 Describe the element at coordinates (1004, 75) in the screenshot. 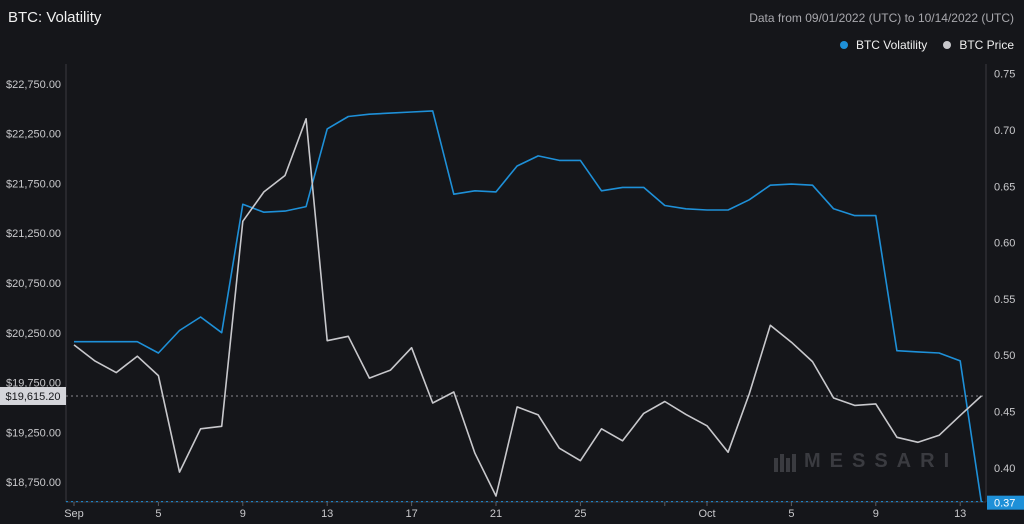

I see `y-right-tick-label: 0.75` at that location.